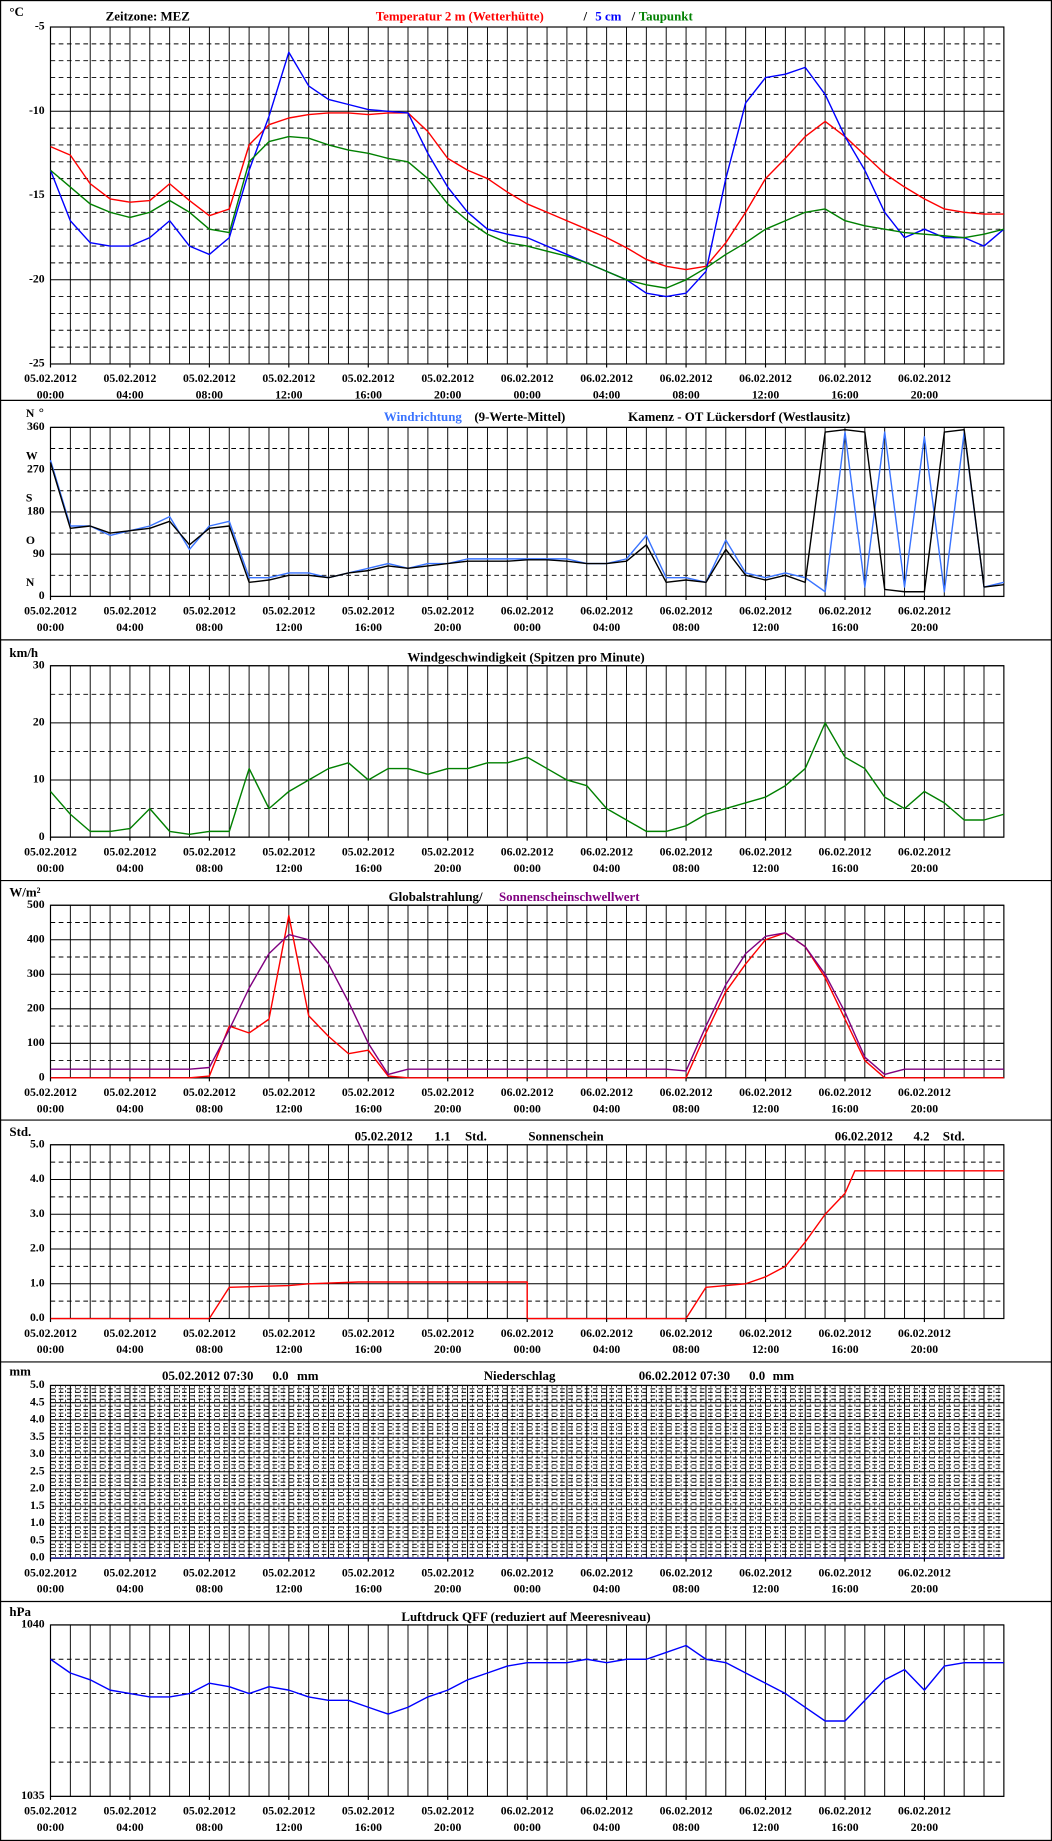 The width and height of the screenshot is (1052, 1841). Describe the element at coordinates (148, 16) in the screenshot. I see `chart-title: Zeitzone: MEZ` at that location.